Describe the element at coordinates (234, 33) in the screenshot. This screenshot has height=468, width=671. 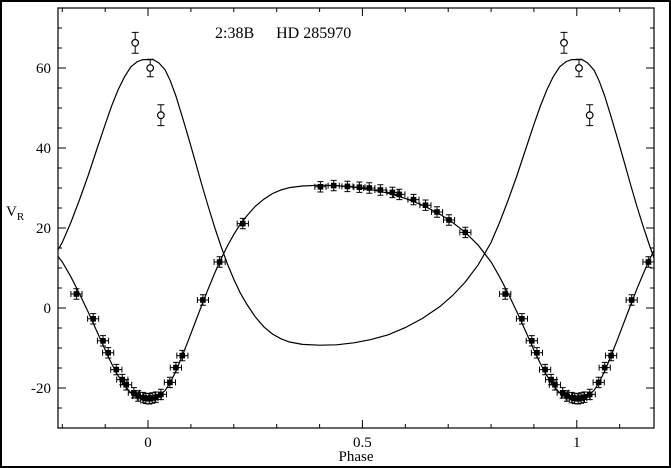
I see `chart-title-id: 2:38B` at that location.